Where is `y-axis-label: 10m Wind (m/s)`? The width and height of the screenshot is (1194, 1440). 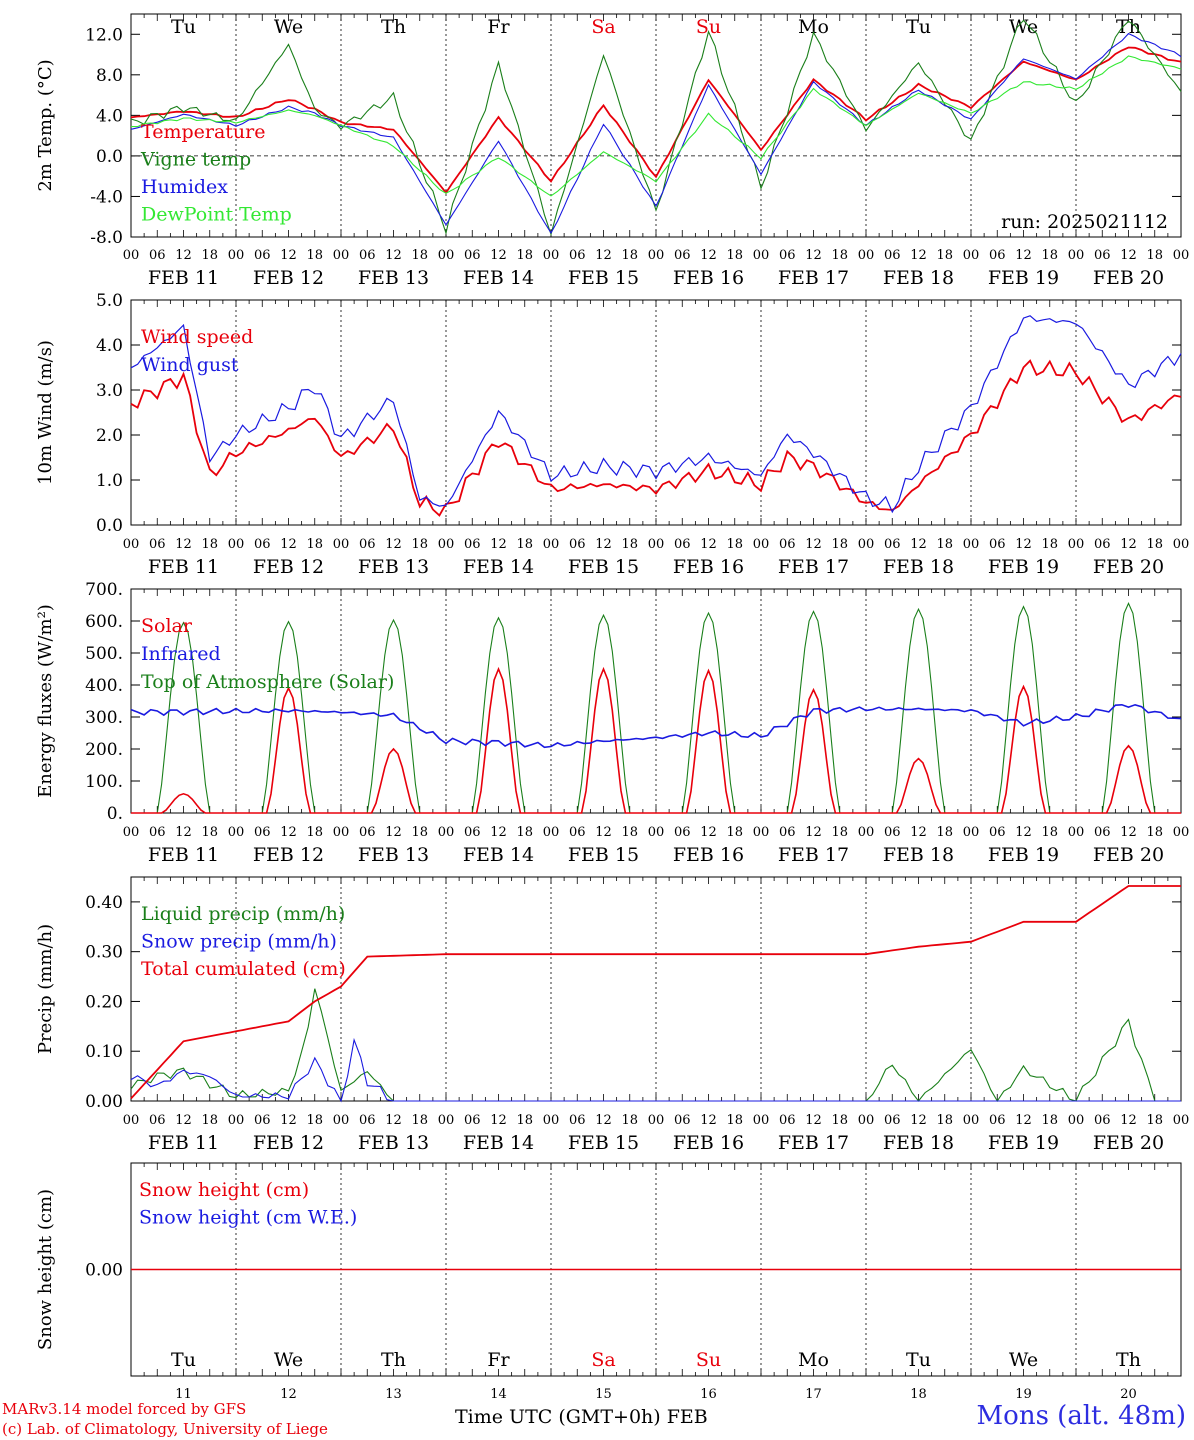
y-axis-label: 10m Wind (m/s) is located at coordinates (45, 412).